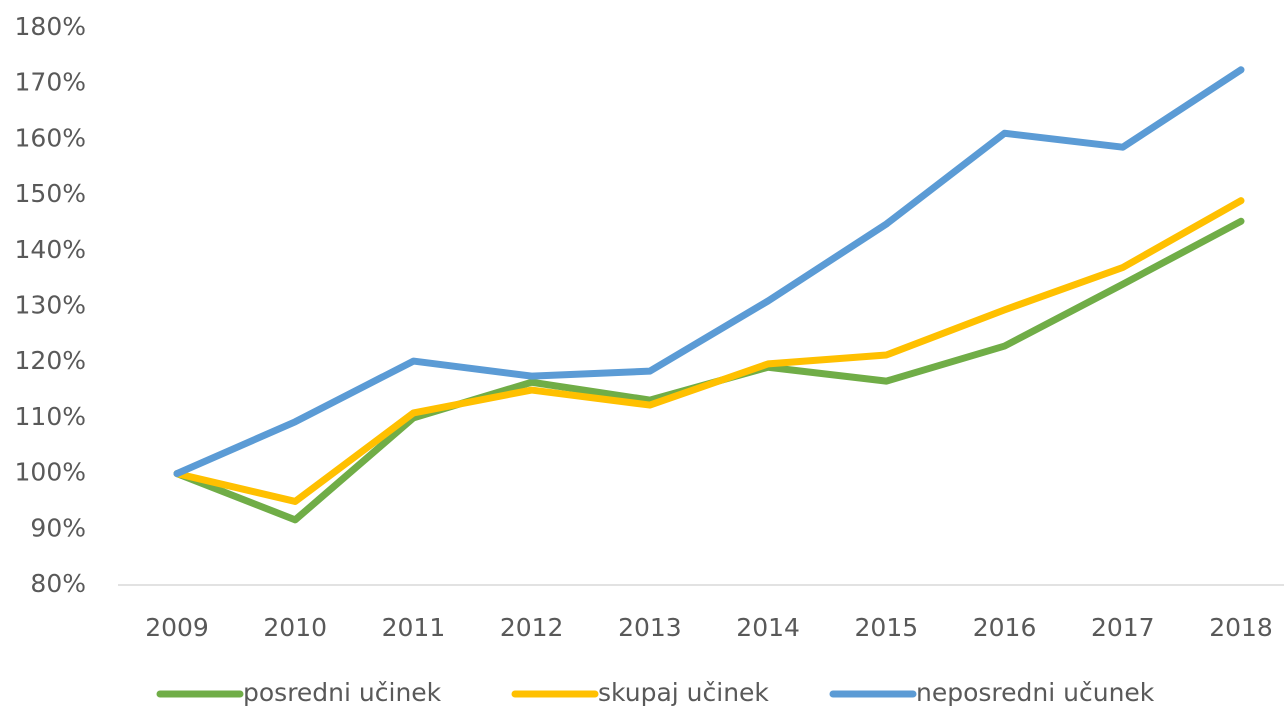 This screenshot has height=713, width=1284. What do you see at coordinates (50, 360) in the screenshot?
I see `y-tick-label: 120%` at bounding box center [50, 360].